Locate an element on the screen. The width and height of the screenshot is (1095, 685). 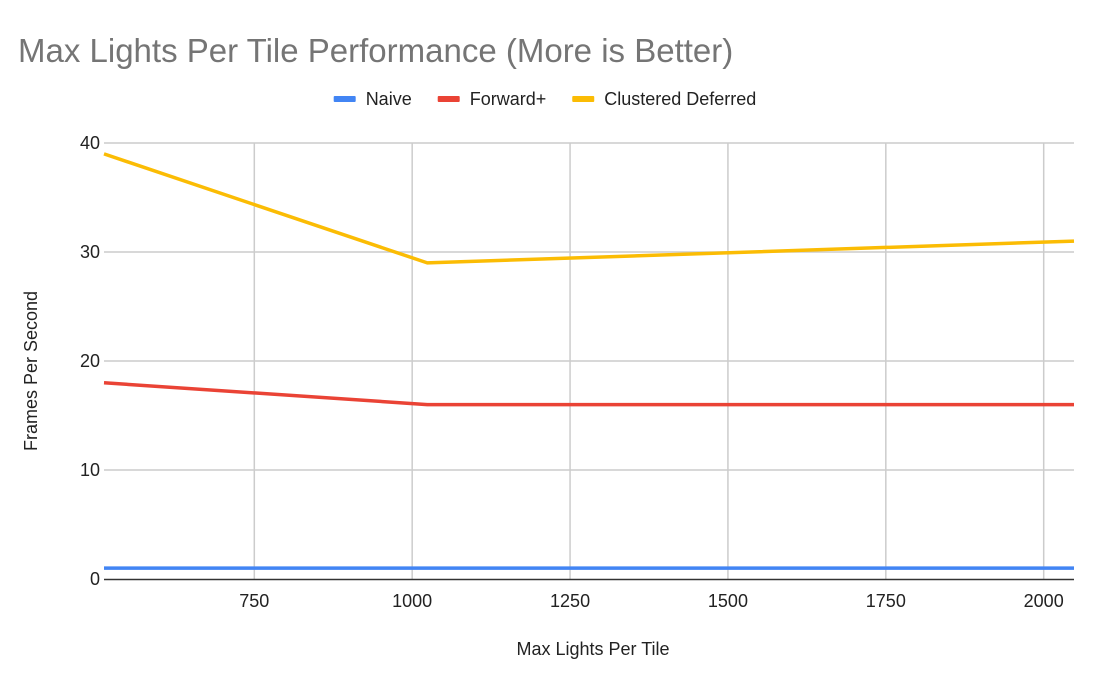
x-tick-label: 1250 is located at coordinates (570, 601).